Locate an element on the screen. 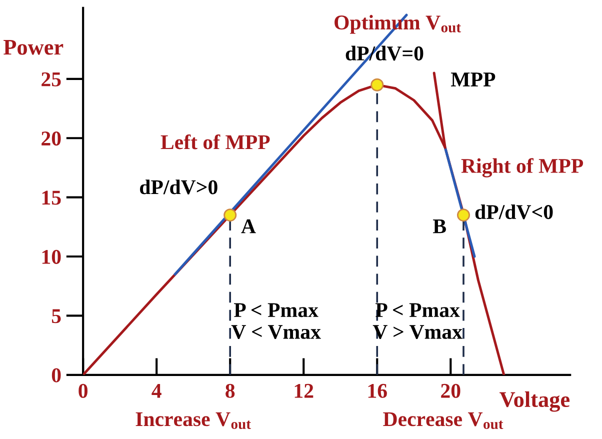 This screenshot has height=439, width=602. annotation: Right of MPP is located at coordinates (522, 168).